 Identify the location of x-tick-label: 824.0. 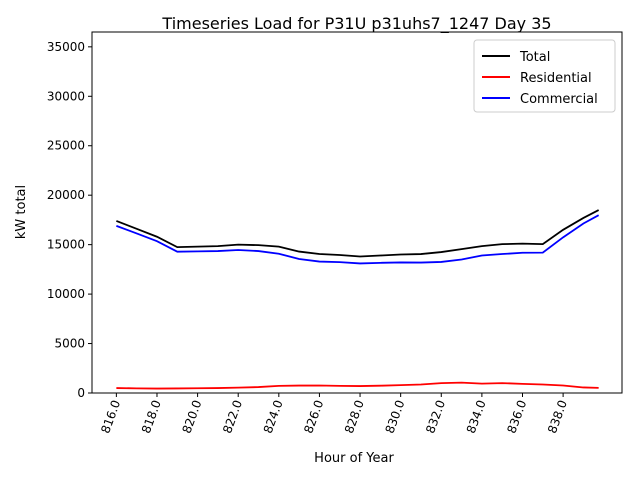
(273, 416).